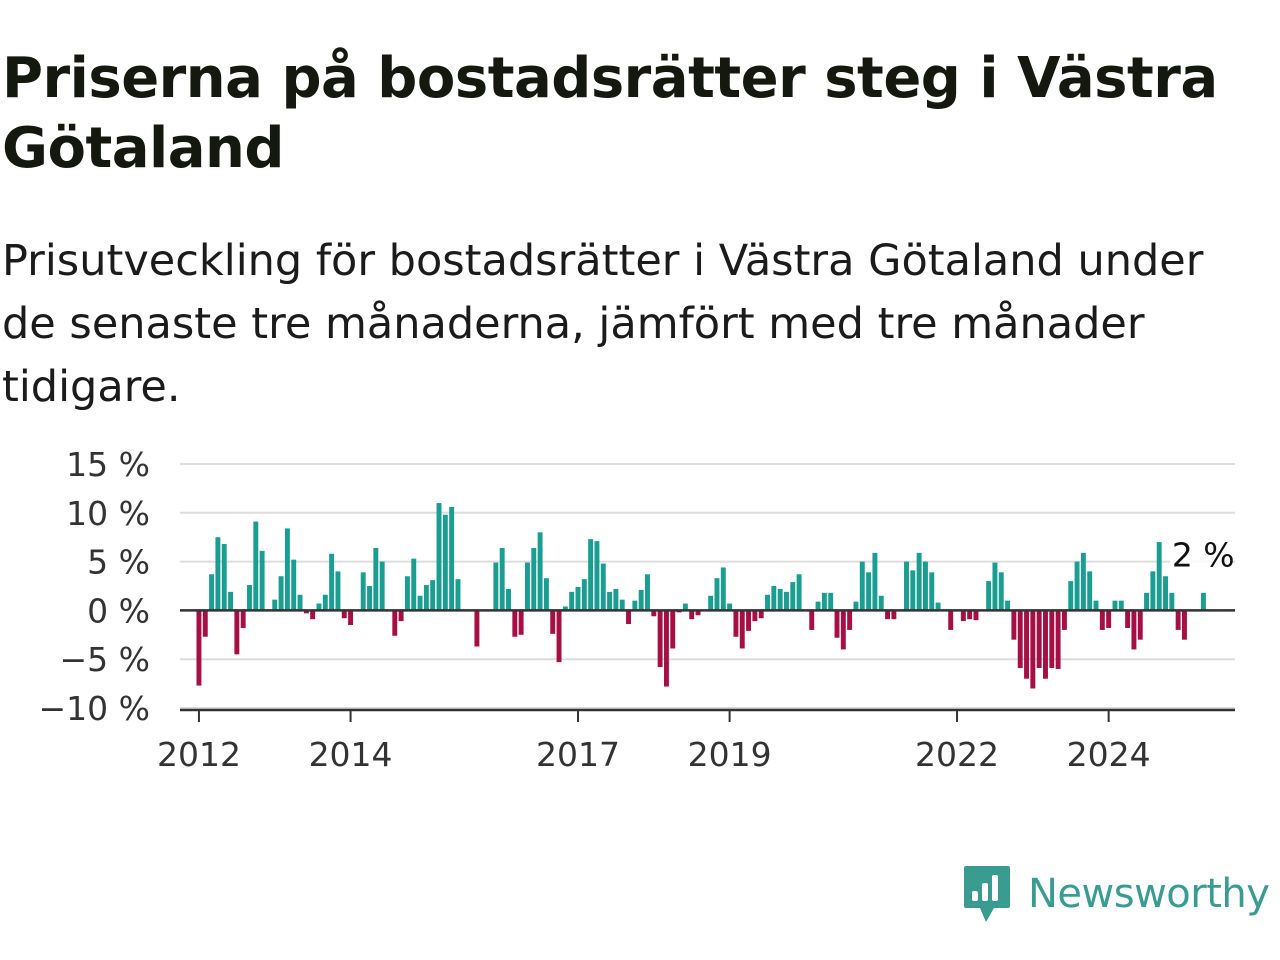  Describe the element at coordinates (1203, 555) in the screenshot. I see `annotation-label: 2 %` at that location.